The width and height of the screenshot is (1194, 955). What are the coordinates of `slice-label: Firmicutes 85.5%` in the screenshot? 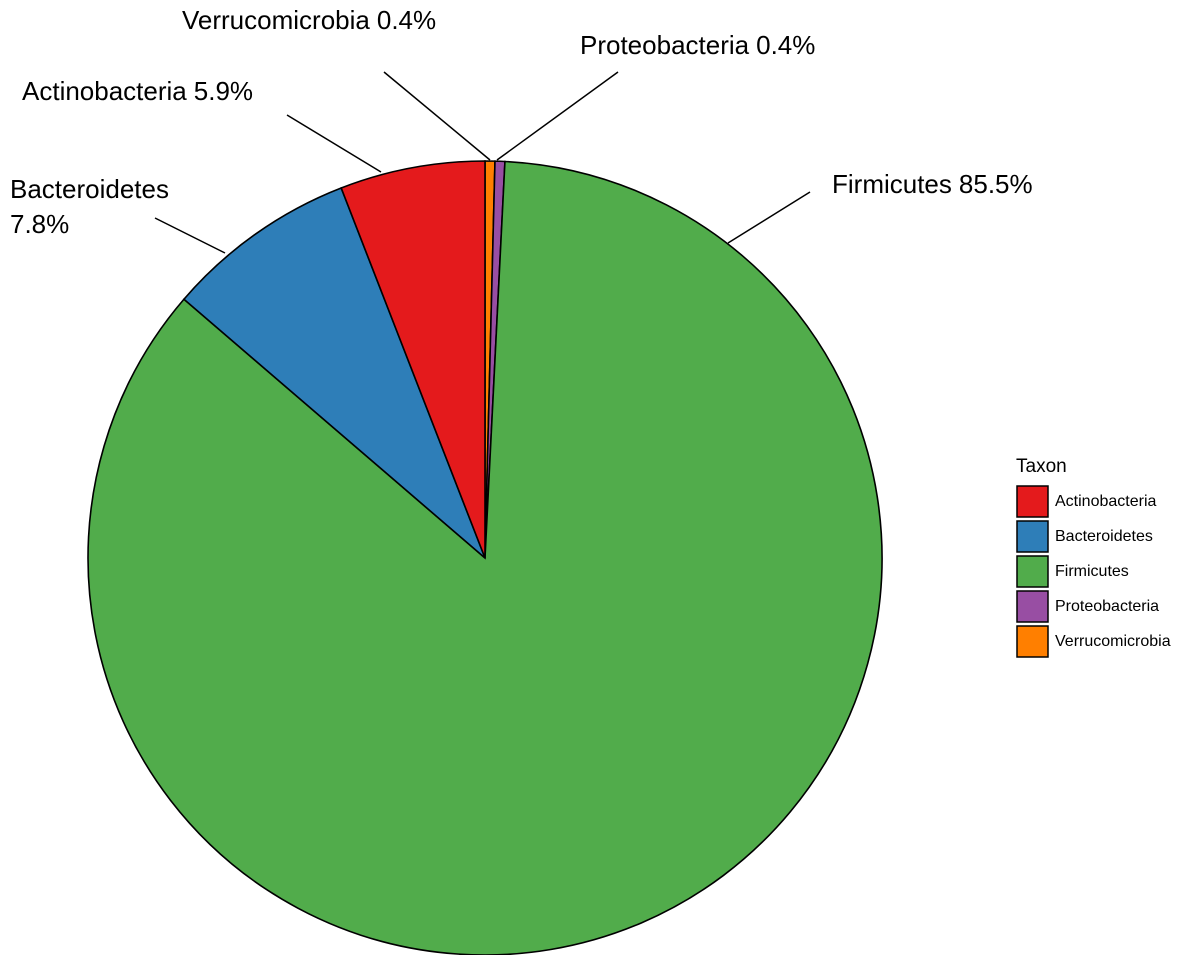 It's located at (932, 184).